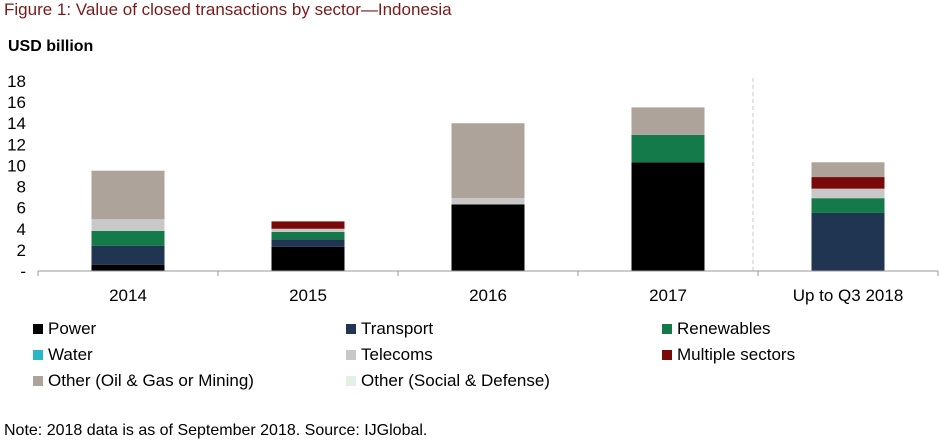 Image resolution: width=940 pixels, height=443 pixels. What do you see at coordinates (72, 328) in the screenshot?
I see `legend-label: Power` at bounding box center [72, 328].